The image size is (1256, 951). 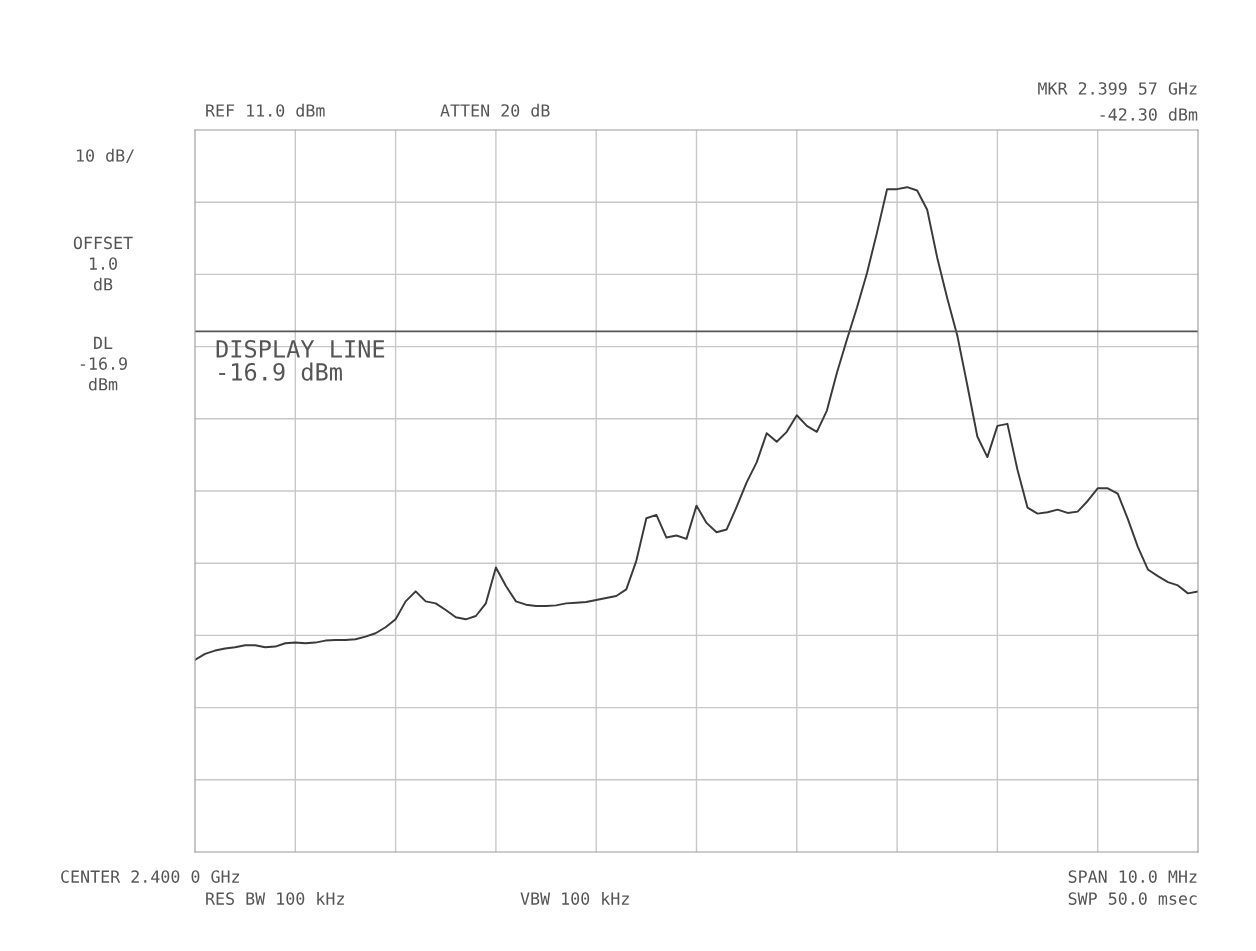 I want to click on text: CENTER 2.400 0 GHz, so click(x=150, y=876).